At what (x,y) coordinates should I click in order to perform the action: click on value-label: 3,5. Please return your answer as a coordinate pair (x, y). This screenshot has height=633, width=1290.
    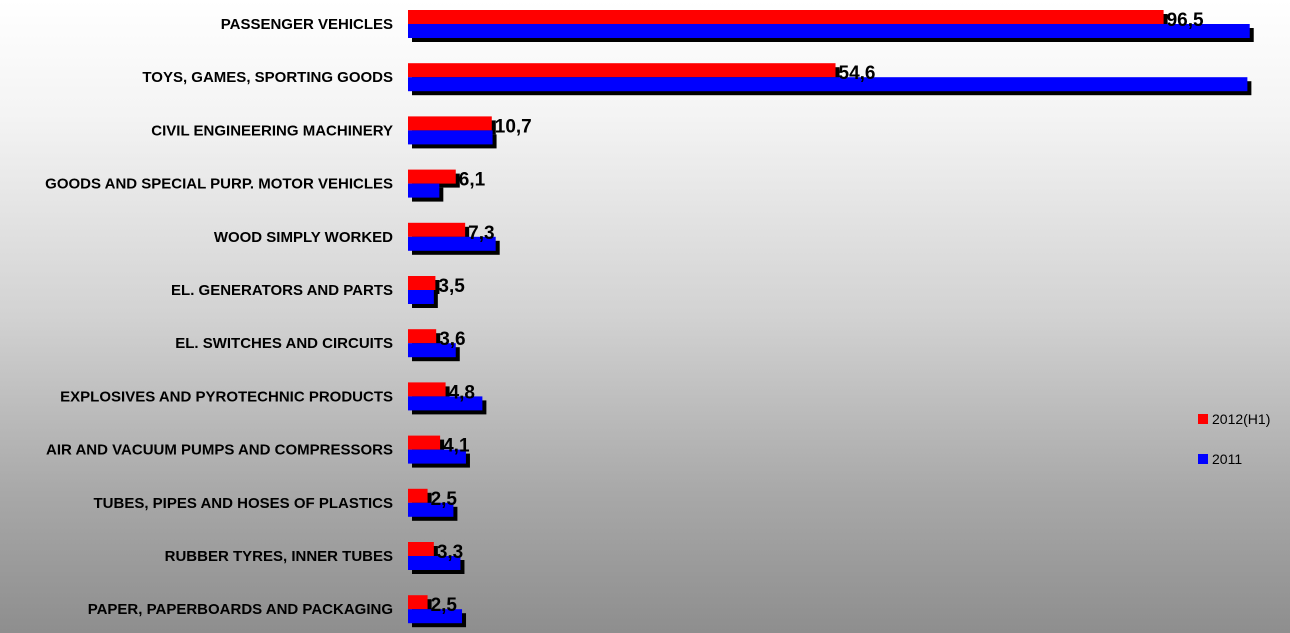
    Looking at the image, I should click on (451, 286).